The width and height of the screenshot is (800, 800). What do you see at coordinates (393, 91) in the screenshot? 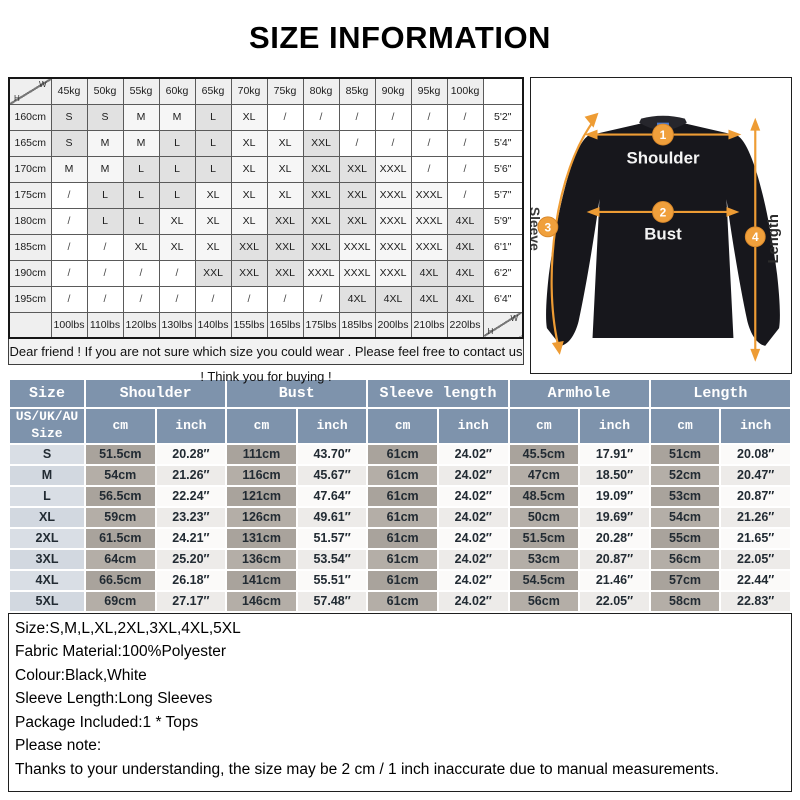
I see `weight-header-cell: 90kg` at bounding box center [393, 91].